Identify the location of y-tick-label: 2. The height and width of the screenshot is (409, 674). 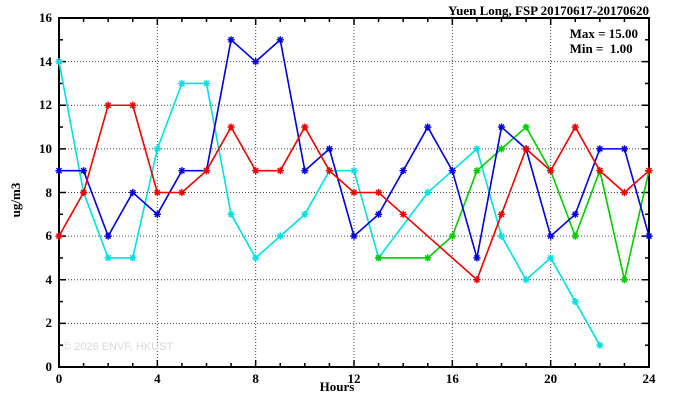
(49, 323).